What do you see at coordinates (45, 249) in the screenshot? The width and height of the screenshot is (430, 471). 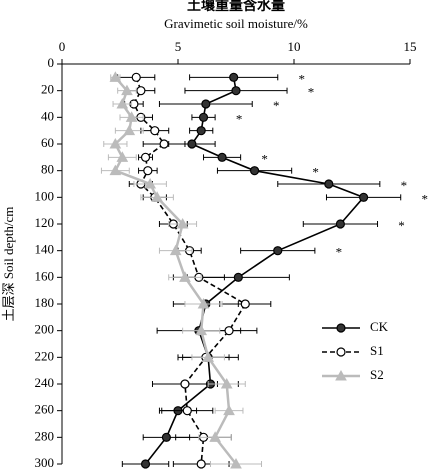 I see `y-tick-label: 140` at bounding box center [45, 249].